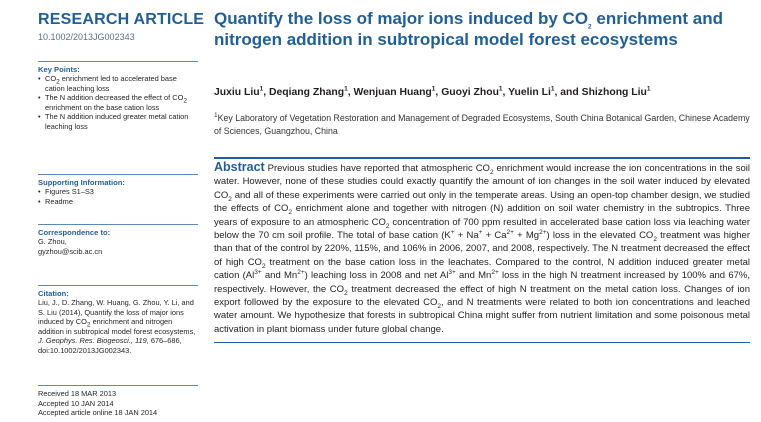 The image size is (761, 422). I want to click on correspondence-email: gyzhou@scib.ac.cn, so click(70, 251).